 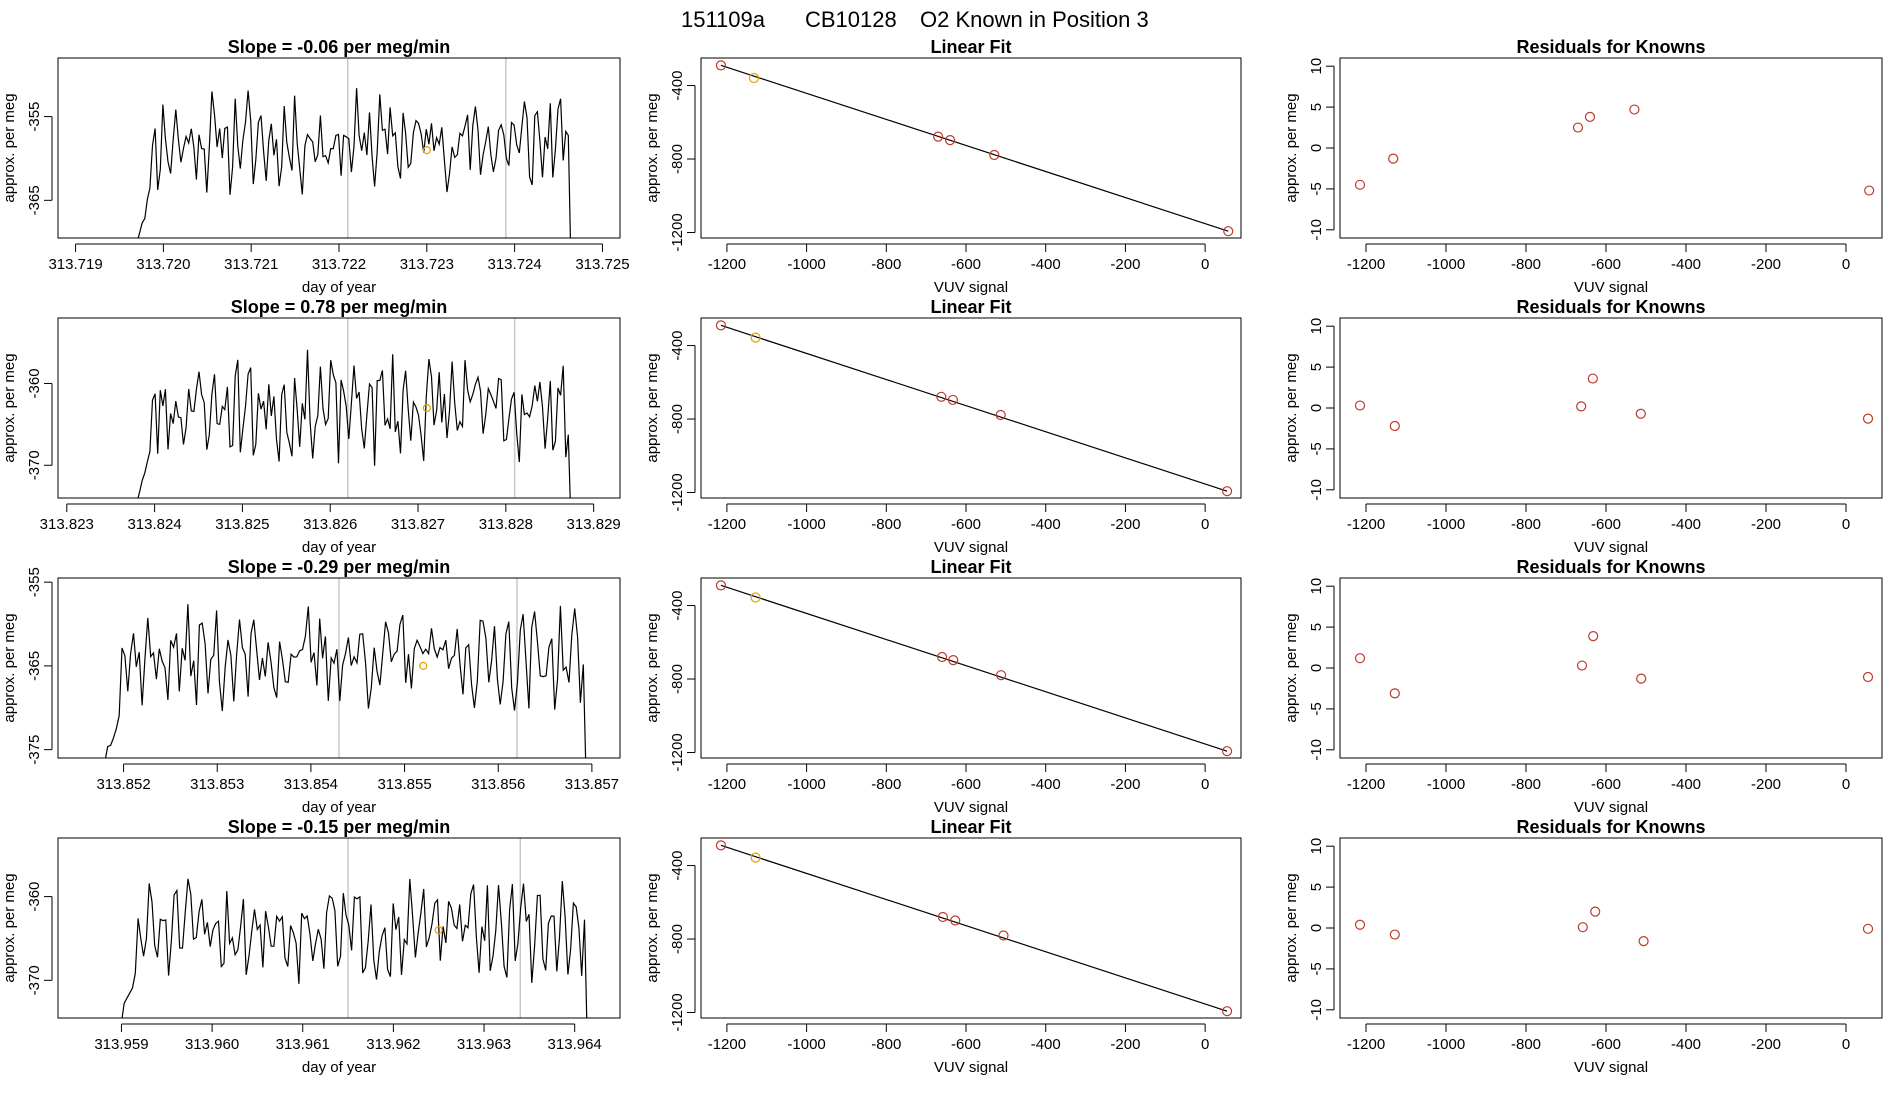 I want to click on y-tick-label: -355, so click(x=34, y=582).